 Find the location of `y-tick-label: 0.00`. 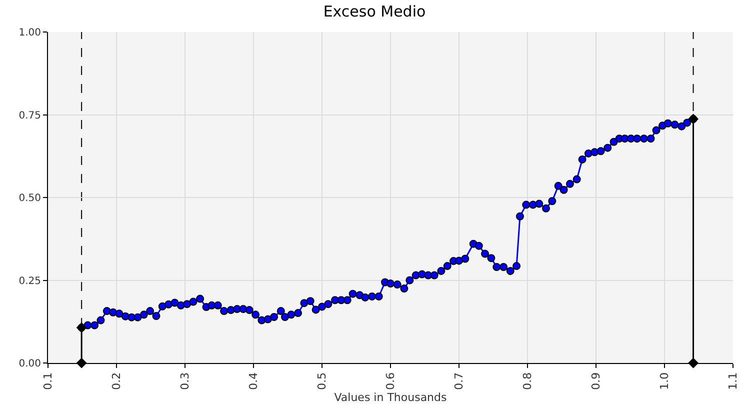

y-tick-label: 0.00 is located at coordinates (29, 364).